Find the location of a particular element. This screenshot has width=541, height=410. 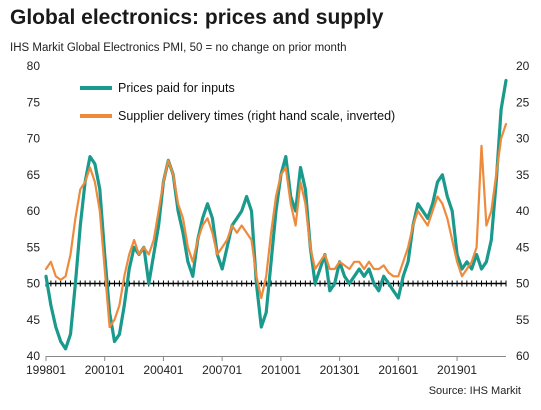

right-axis-tick-label: 25 is located at coordinates (523, 102).